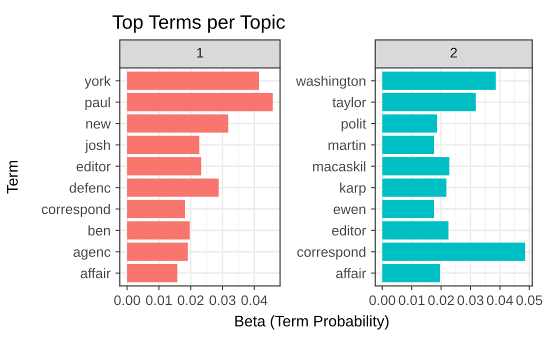 This screenshot has width=547, height=338. Describe the element at coordinates (529, 300) in the screenshot. I see `x-tick-label: 0.05` at that location.